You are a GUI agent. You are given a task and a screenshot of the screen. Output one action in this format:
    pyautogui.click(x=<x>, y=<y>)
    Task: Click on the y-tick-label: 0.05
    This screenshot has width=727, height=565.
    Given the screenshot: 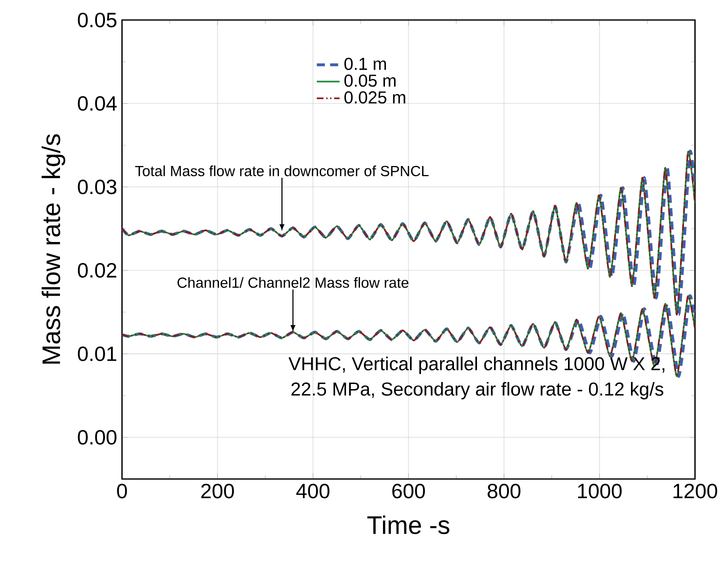 What is the action you would take?
    pyautogui.click(x=97, y=20)
    